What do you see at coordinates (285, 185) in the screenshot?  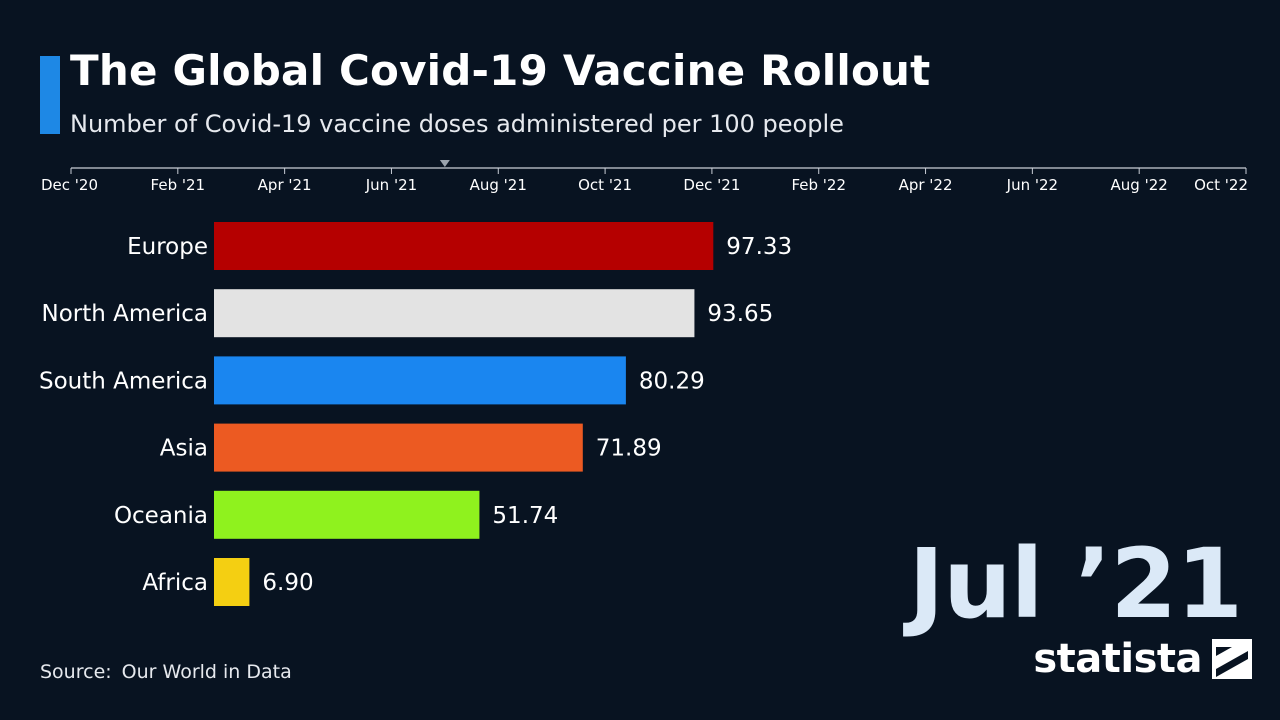 I see `timeline-tick-label: Apr '21` at bounding box center [285, 185].